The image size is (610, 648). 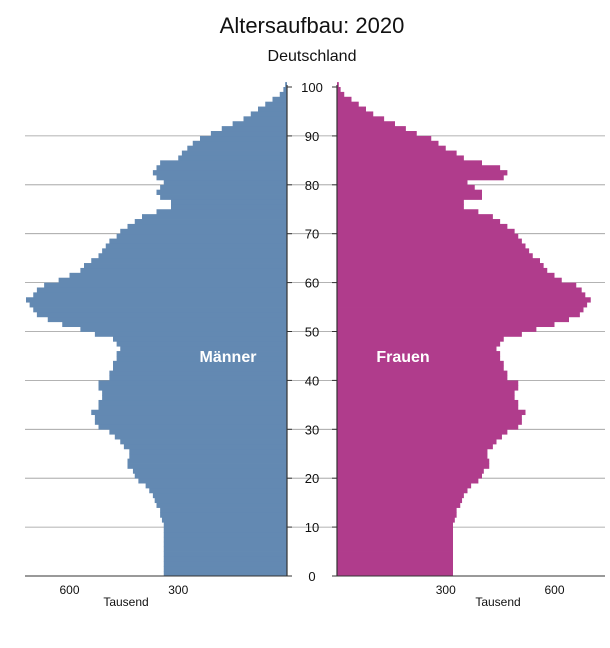 I want to click on x-tick-label-left: 300, so click(x=178, y=590).